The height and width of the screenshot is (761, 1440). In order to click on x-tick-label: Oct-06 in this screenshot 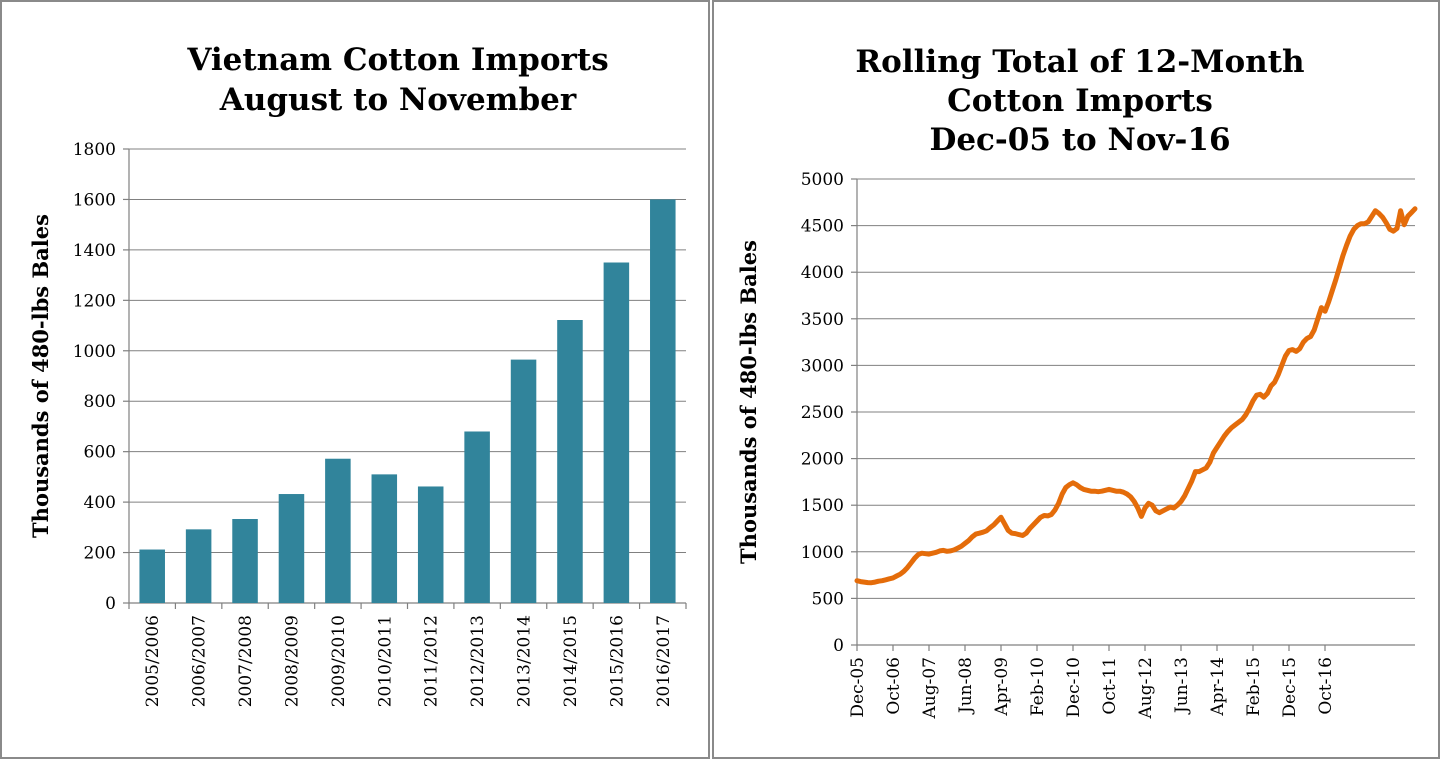, I will do `click(894, 686)`.